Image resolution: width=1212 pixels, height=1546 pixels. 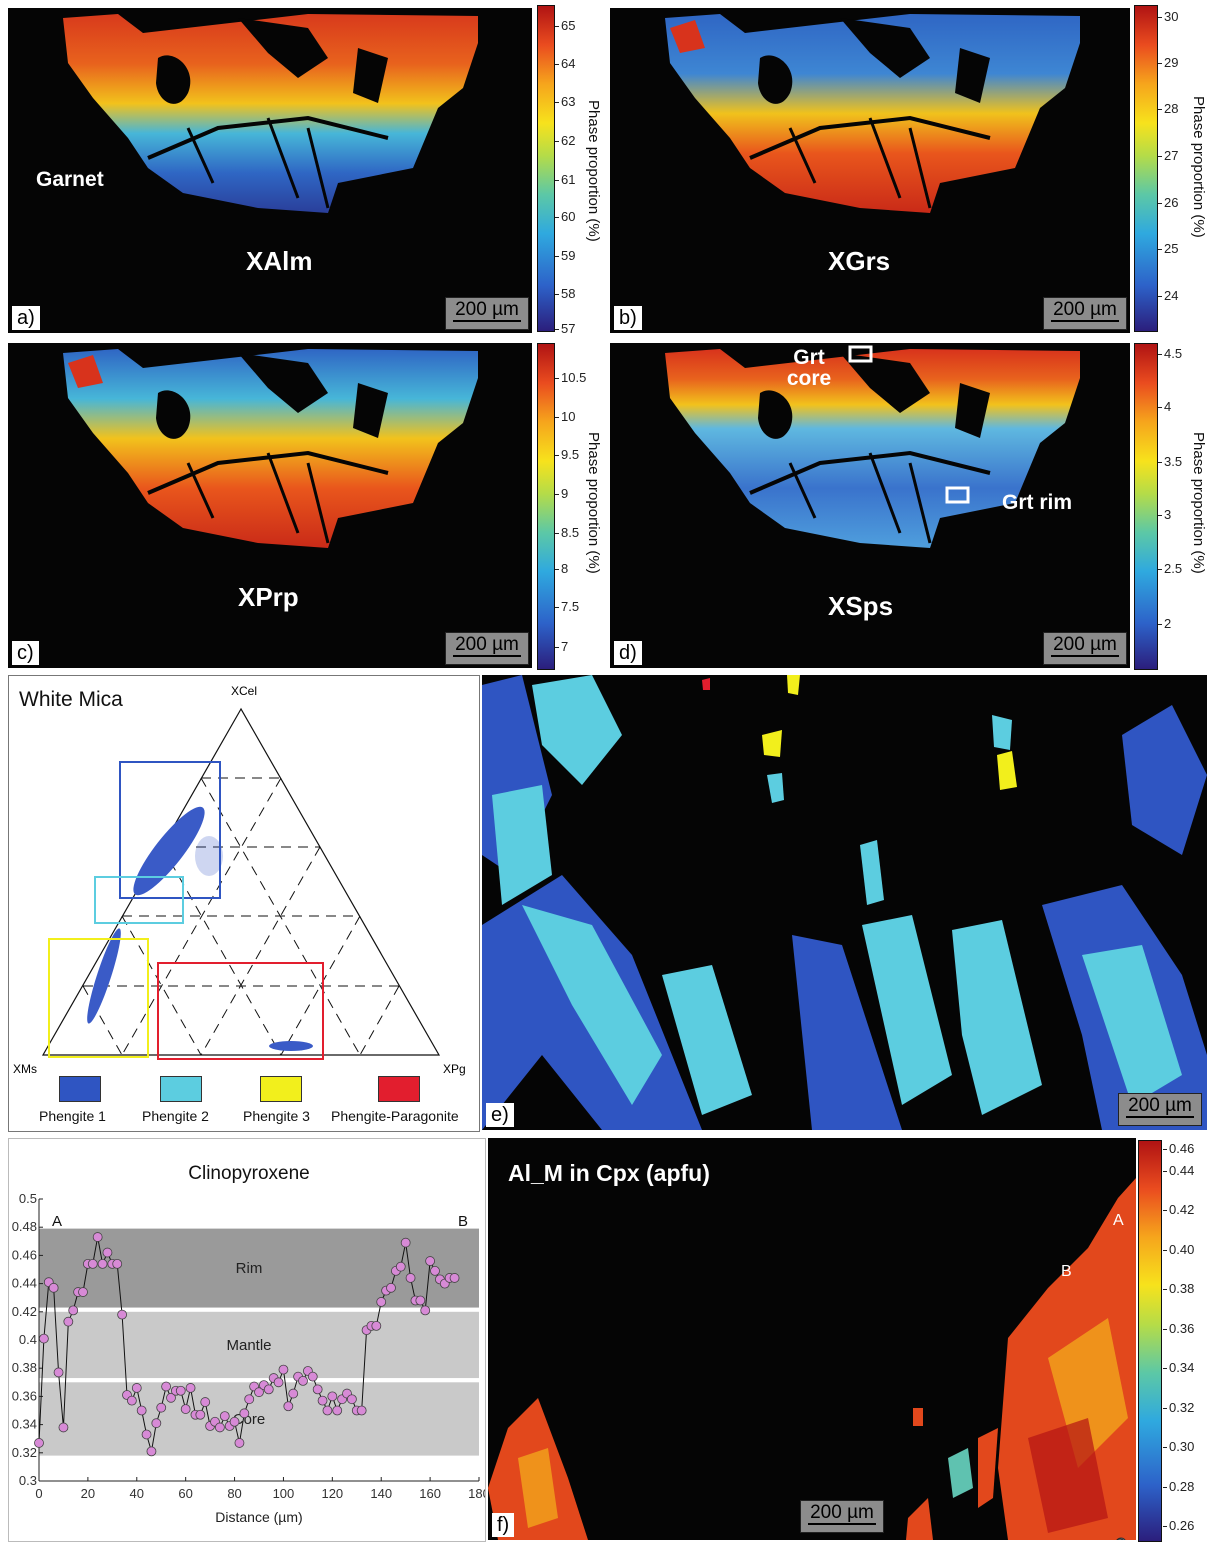 What do you see at coordinates (546, 168) in the screenshot?
I see `colorbar-a` at bounding box center [546, 168].